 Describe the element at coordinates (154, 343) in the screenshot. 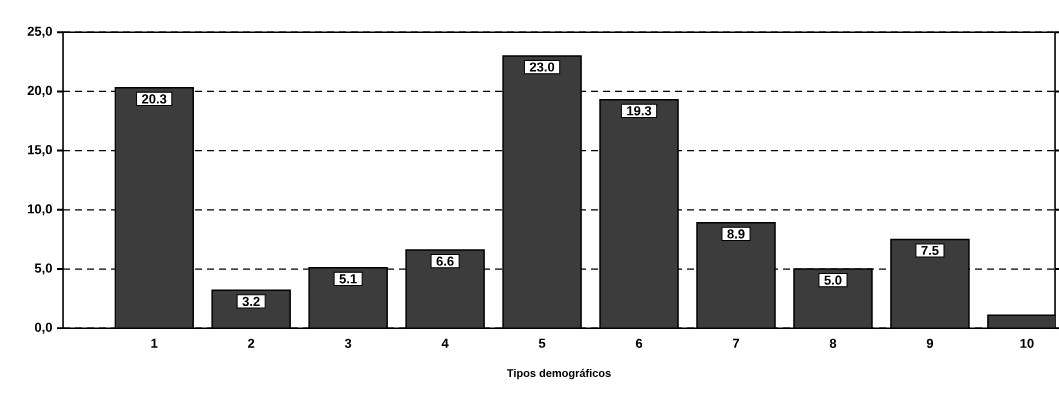

I see `x-tick-label: 1` at that location.